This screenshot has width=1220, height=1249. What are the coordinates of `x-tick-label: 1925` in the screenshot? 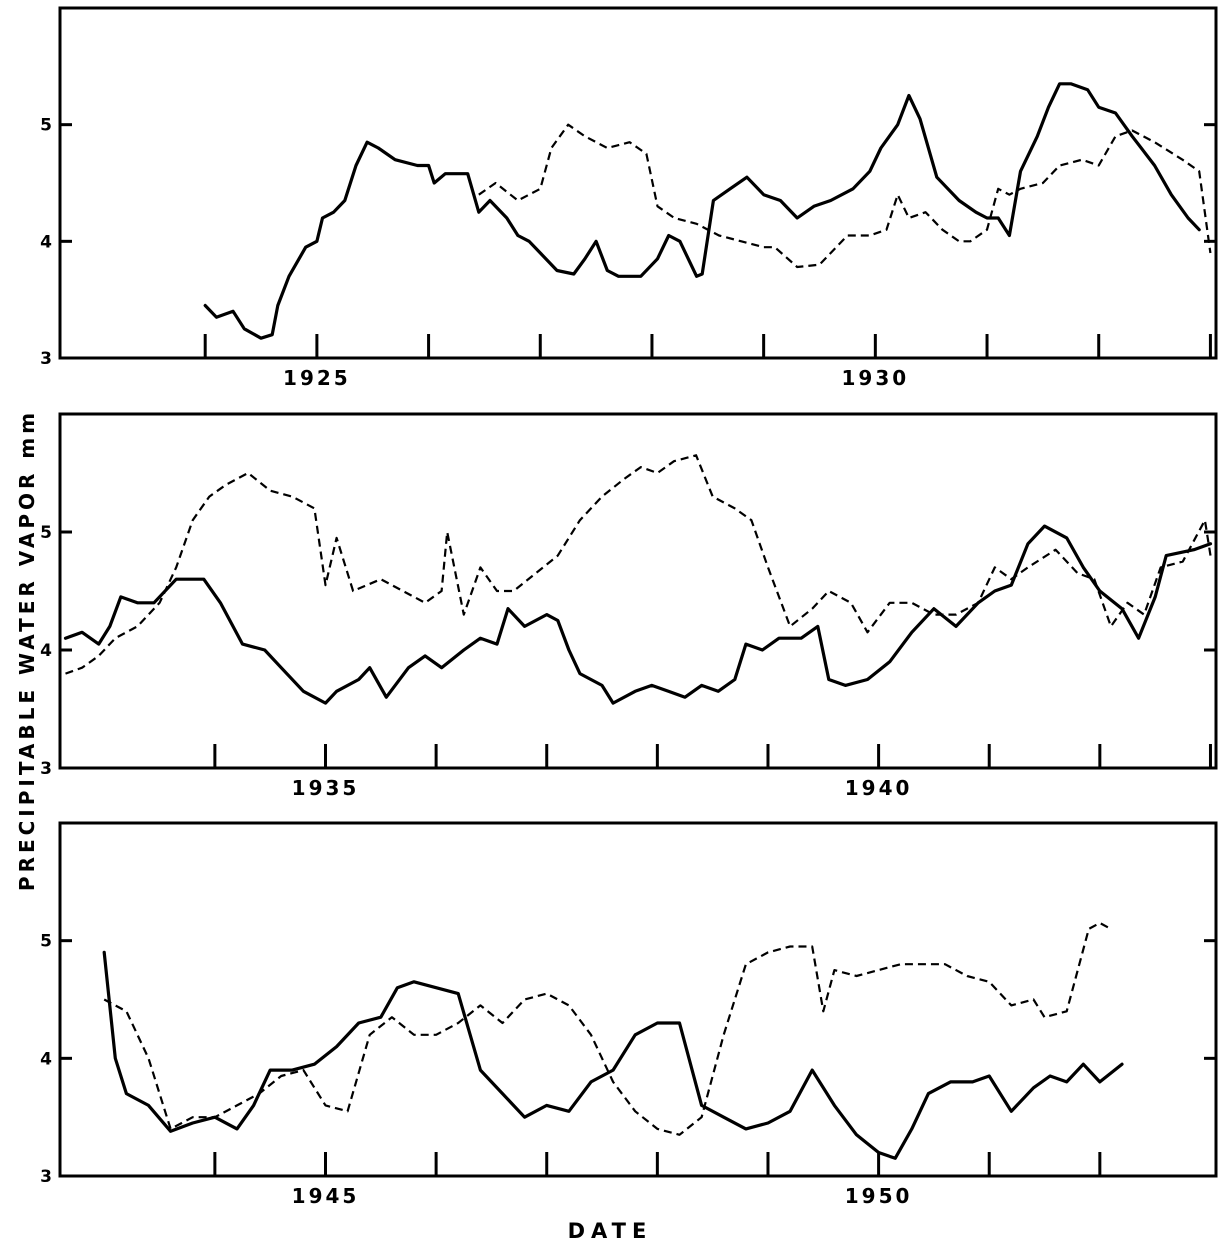 It's located at (317, 378).